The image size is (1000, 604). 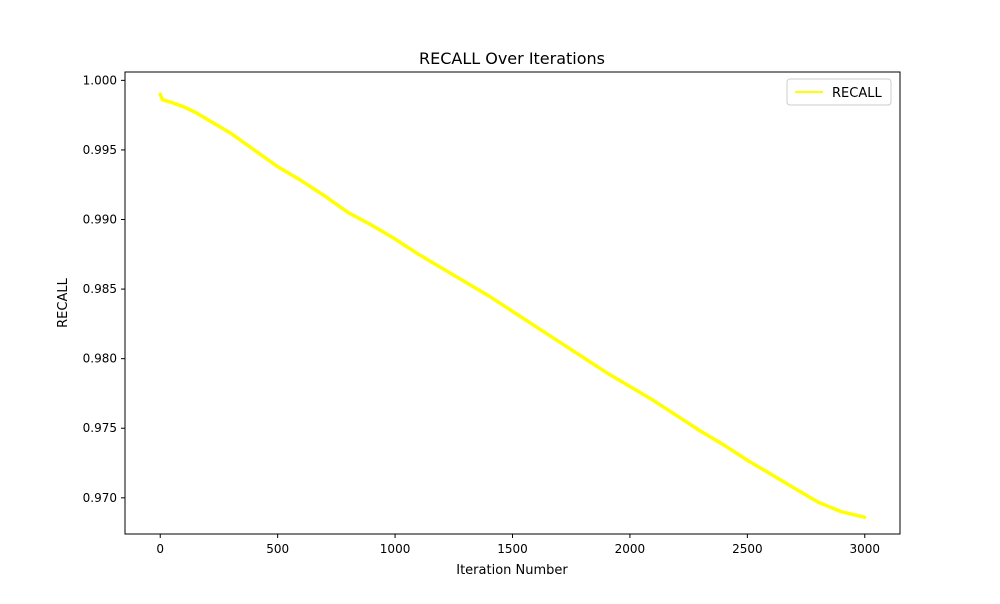 I want to click on x-tick-label: 0, so click(x=160, y=549).